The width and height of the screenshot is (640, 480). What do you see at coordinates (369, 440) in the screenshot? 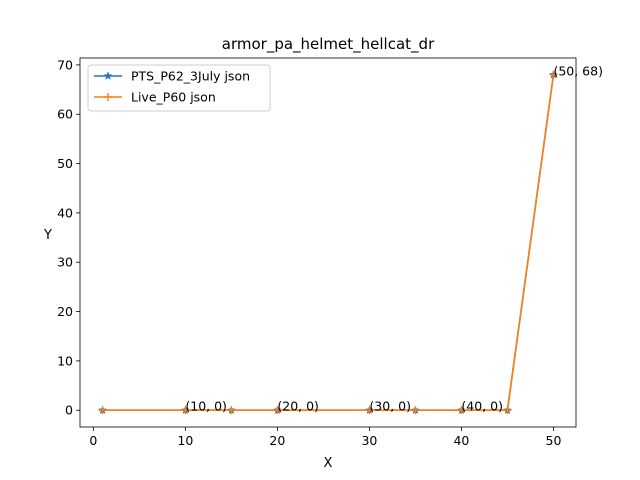
I see `x-tick-label: 30` at bounding box center [369, 440].